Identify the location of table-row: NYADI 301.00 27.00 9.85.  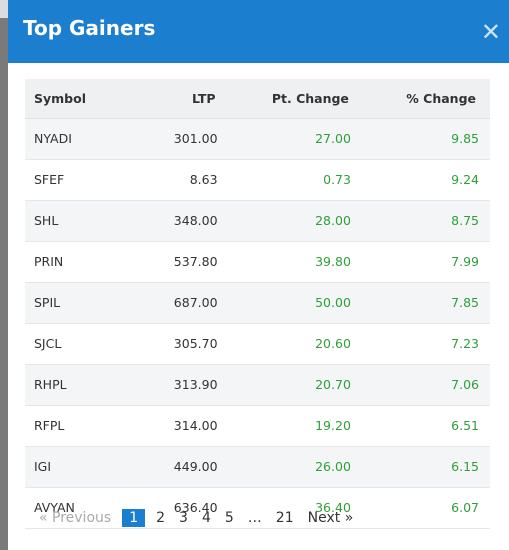
(257, 139).